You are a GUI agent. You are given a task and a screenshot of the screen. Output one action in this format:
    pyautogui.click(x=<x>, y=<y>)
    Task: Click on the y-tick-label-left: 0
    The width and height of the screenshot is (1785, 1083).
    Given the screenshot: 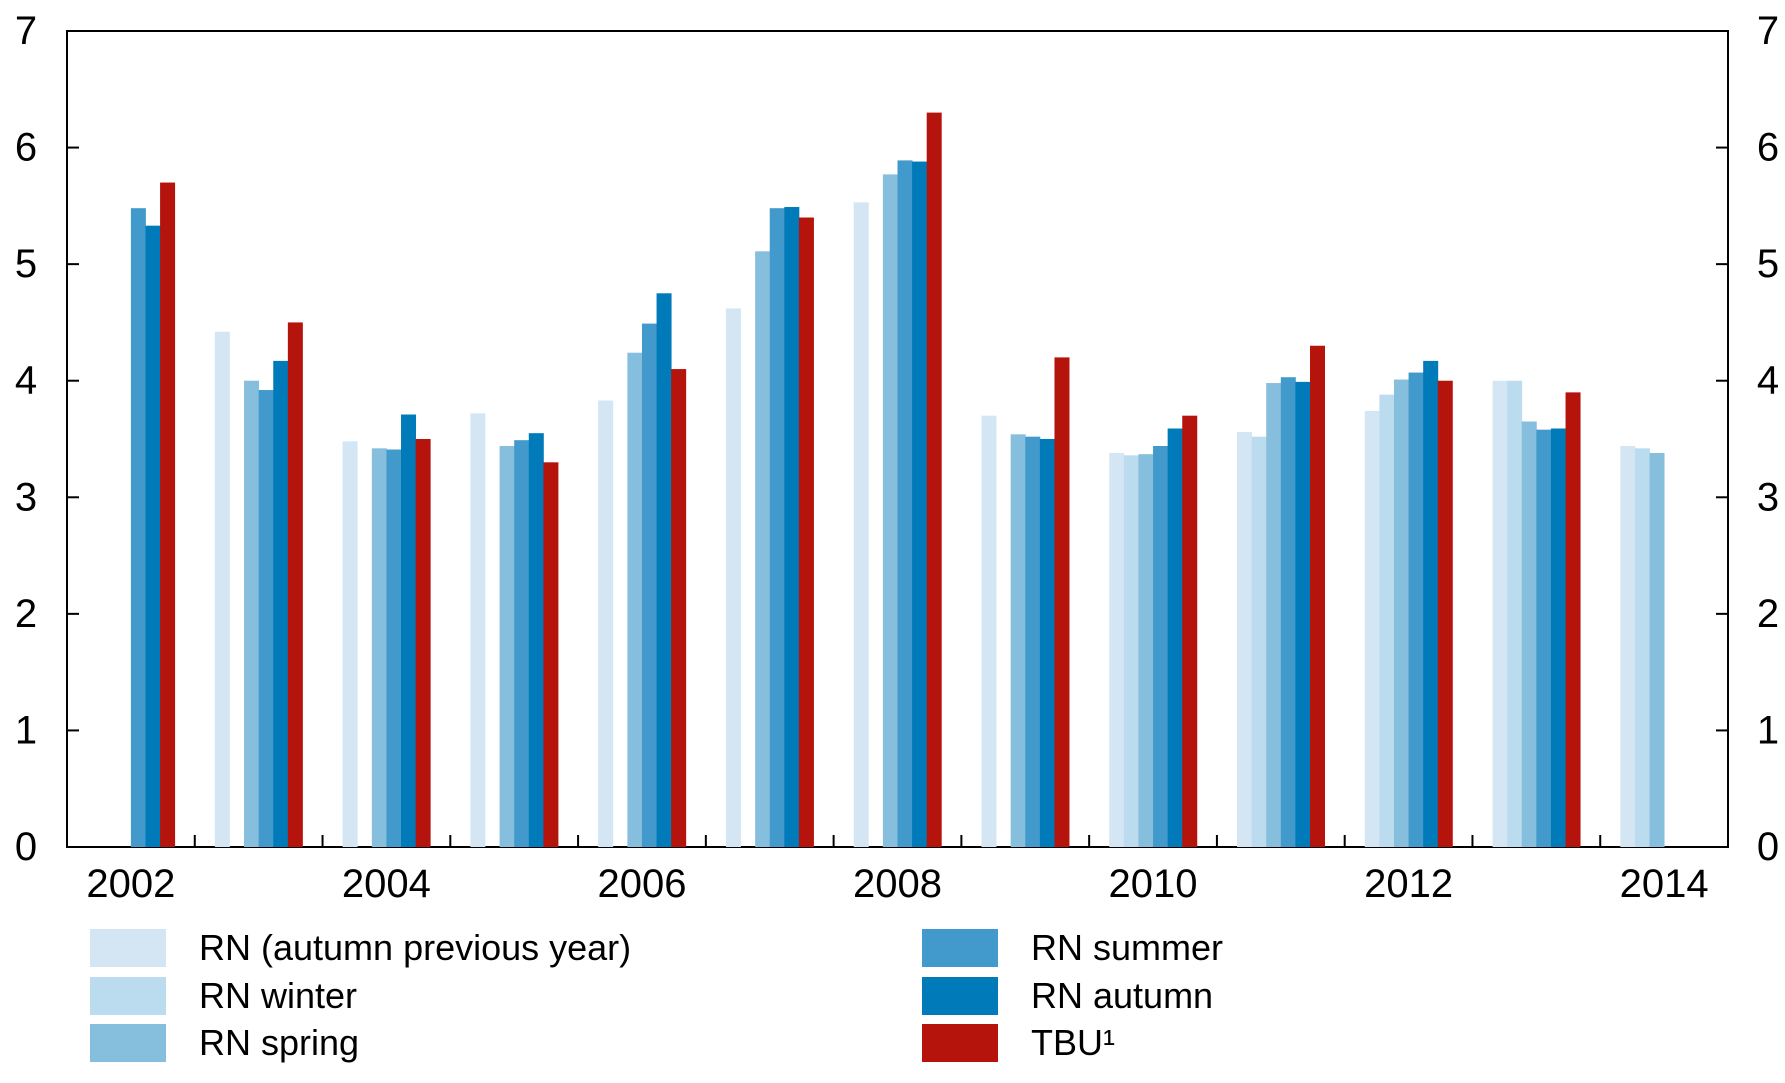 What is the action you would take?
    pyautogui.click(x=26, y=847)
    